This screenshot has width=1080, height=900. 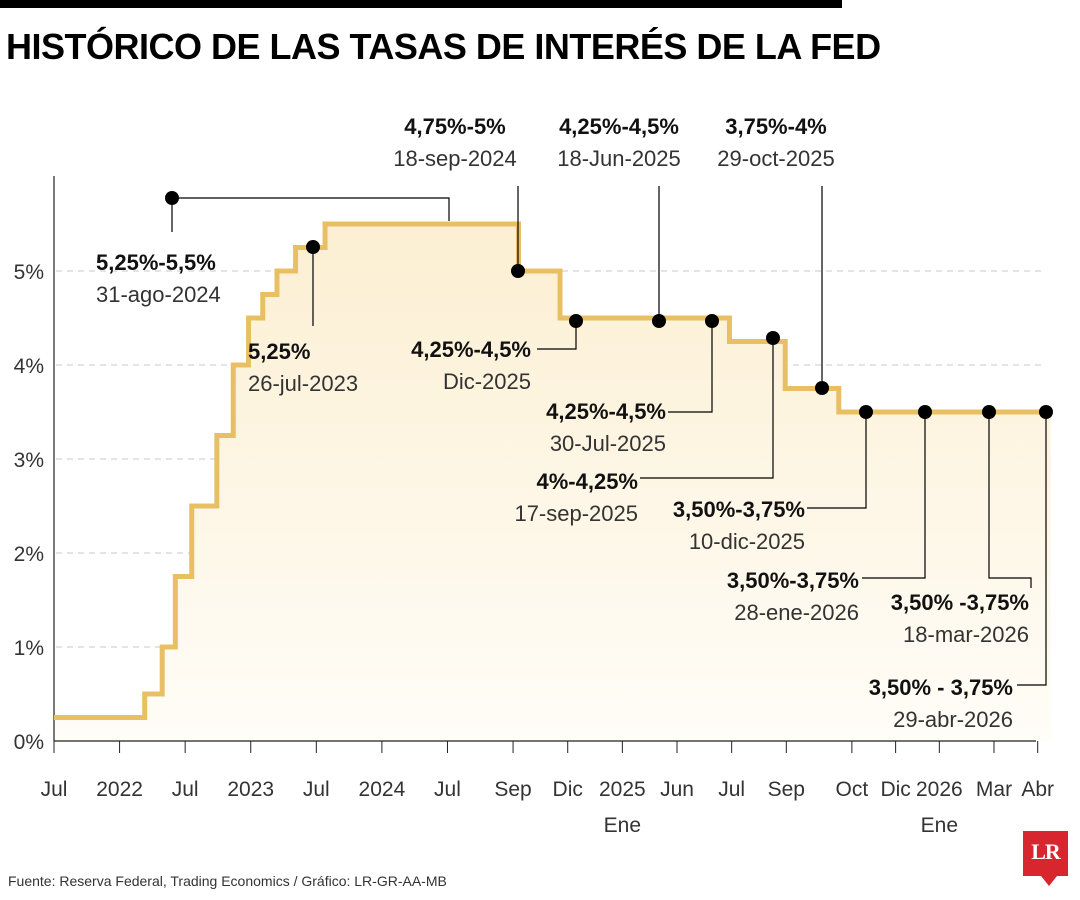 What do you see at coordinates (775, 158) in the screenshot?
I see `annotation-date: 29-oct-2025` at bounding box center [775, 158].